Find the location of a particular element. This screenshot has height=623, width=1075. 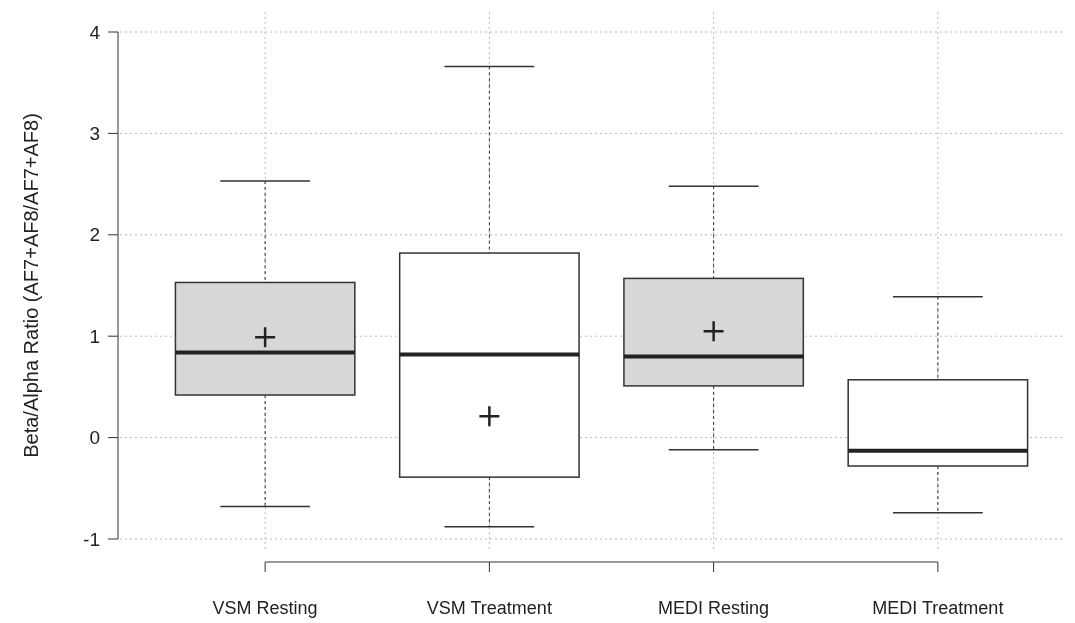

x-tick-label: MEDI Resting is located at coordinates (714, 608).